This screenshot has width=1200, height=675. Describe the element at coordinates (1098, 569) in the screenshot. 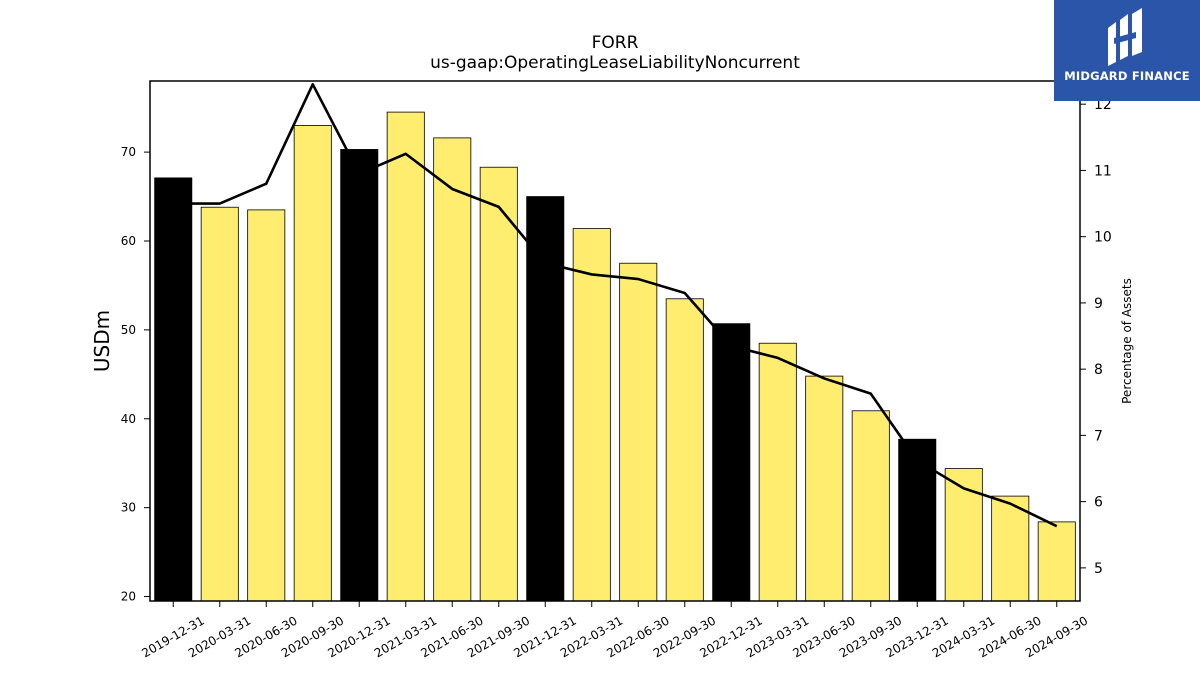

I see `right-tick-label-5: 5` at that location.